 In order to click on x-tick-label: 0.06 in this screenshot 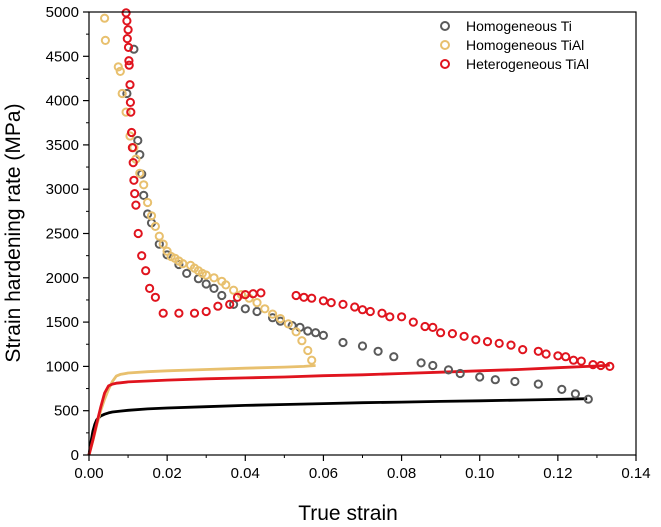, I will do `click(323, 473)`.